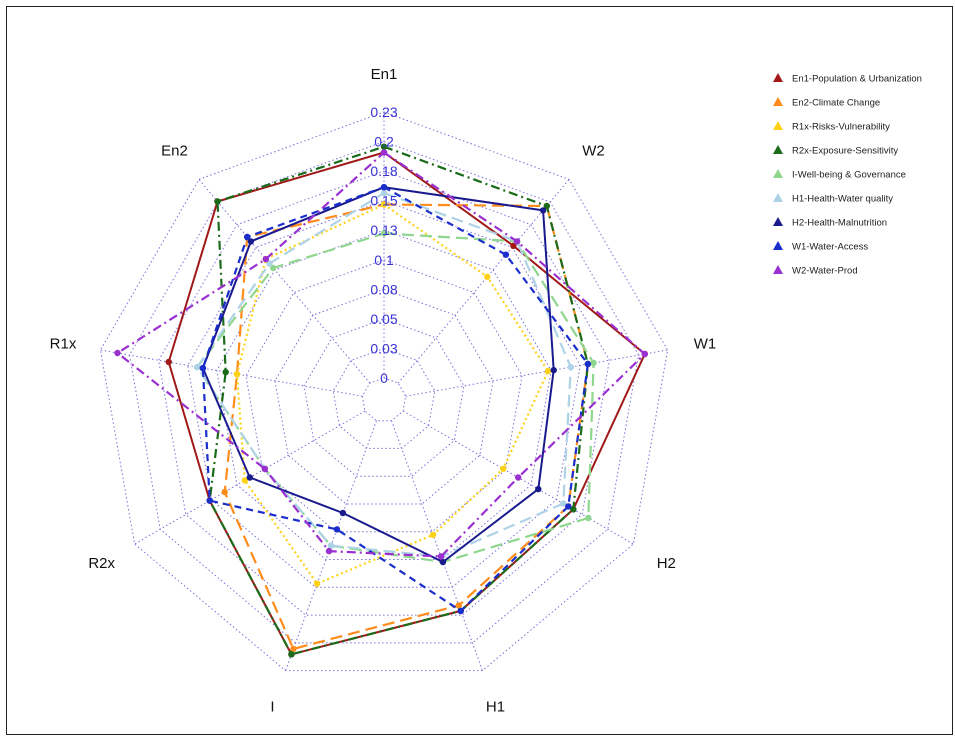 The width and height of the screenshot is (955, 737). Describe the element at coordinates (383, 112) in the screenshot. I see `tick-label: 0.23` at that location.